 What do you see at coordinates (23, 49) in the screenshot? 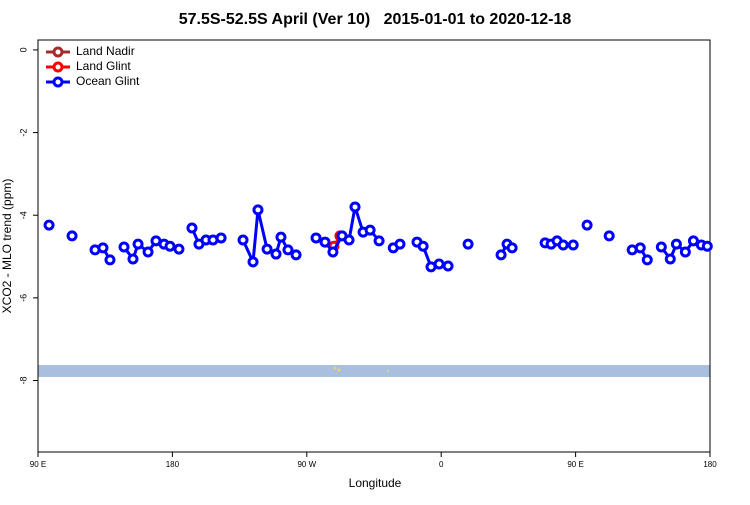
I see `y-tick-label: 0` at bounding box center [23, 49].